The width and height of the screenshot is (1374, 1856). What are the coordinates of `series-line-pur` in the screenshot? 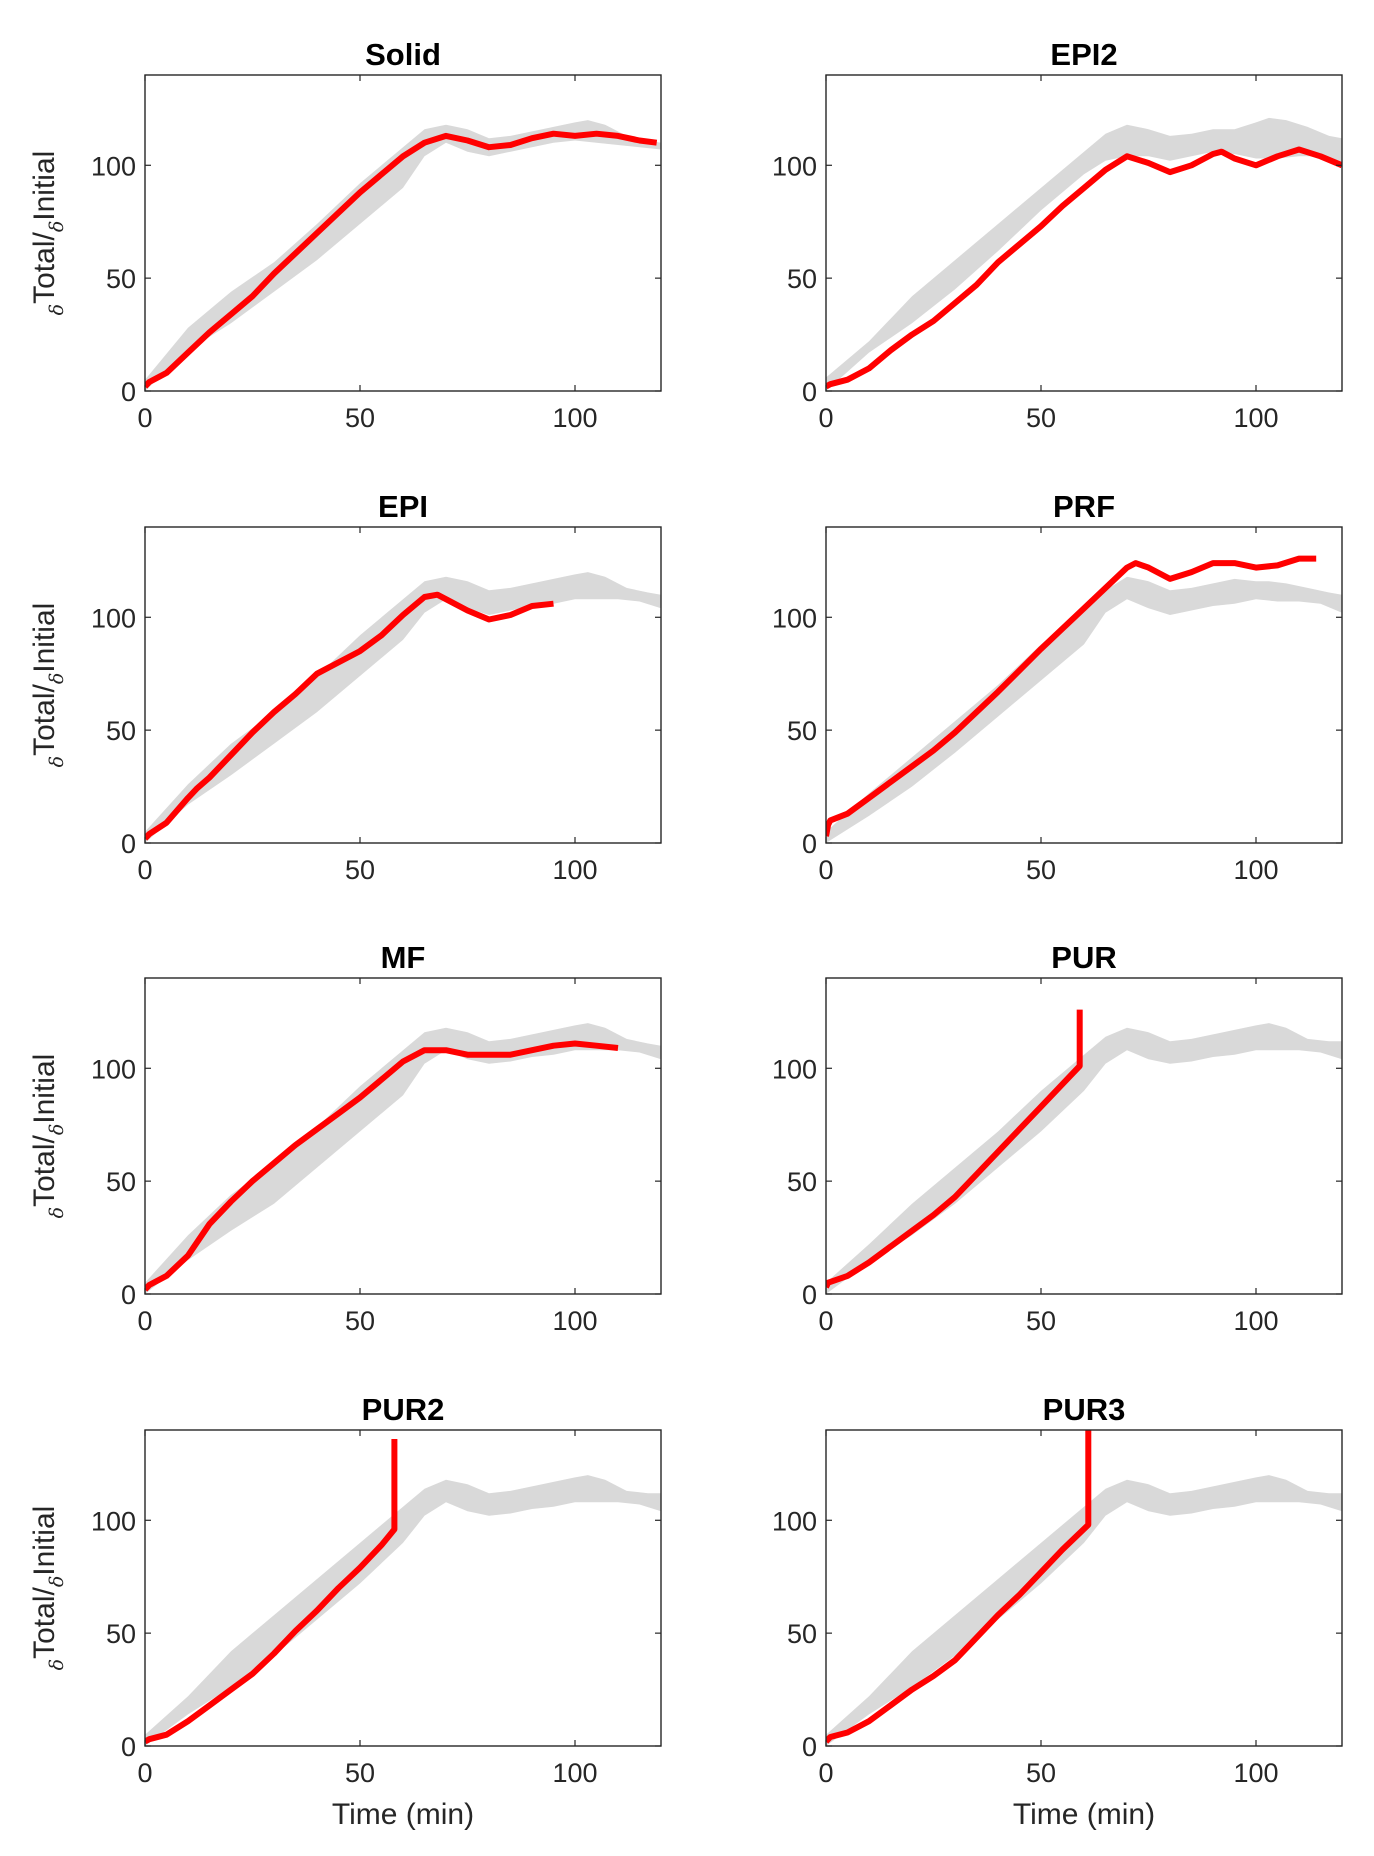 It's located at (954, 1149).